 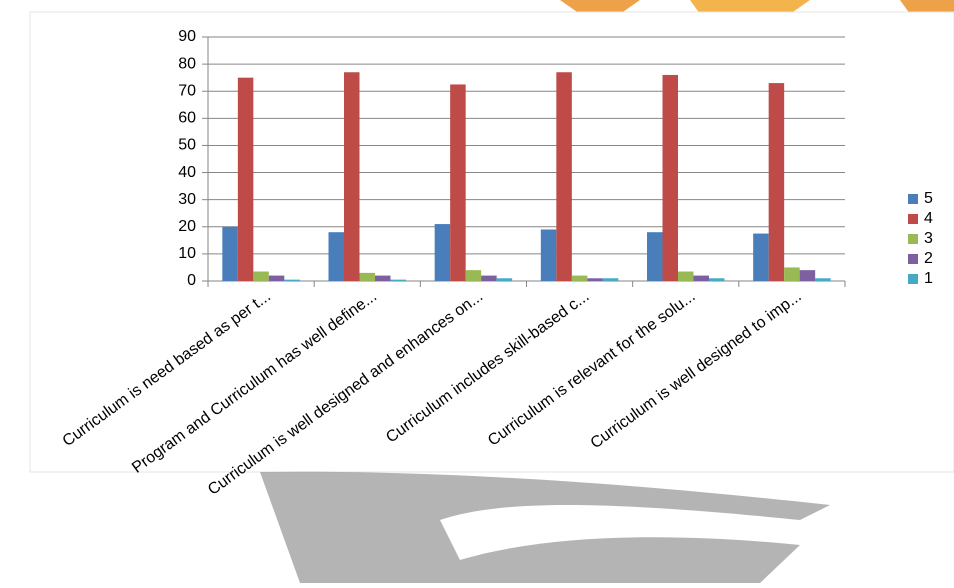 I want to click on y-tick-label: 90, so click(x=187, y=36).